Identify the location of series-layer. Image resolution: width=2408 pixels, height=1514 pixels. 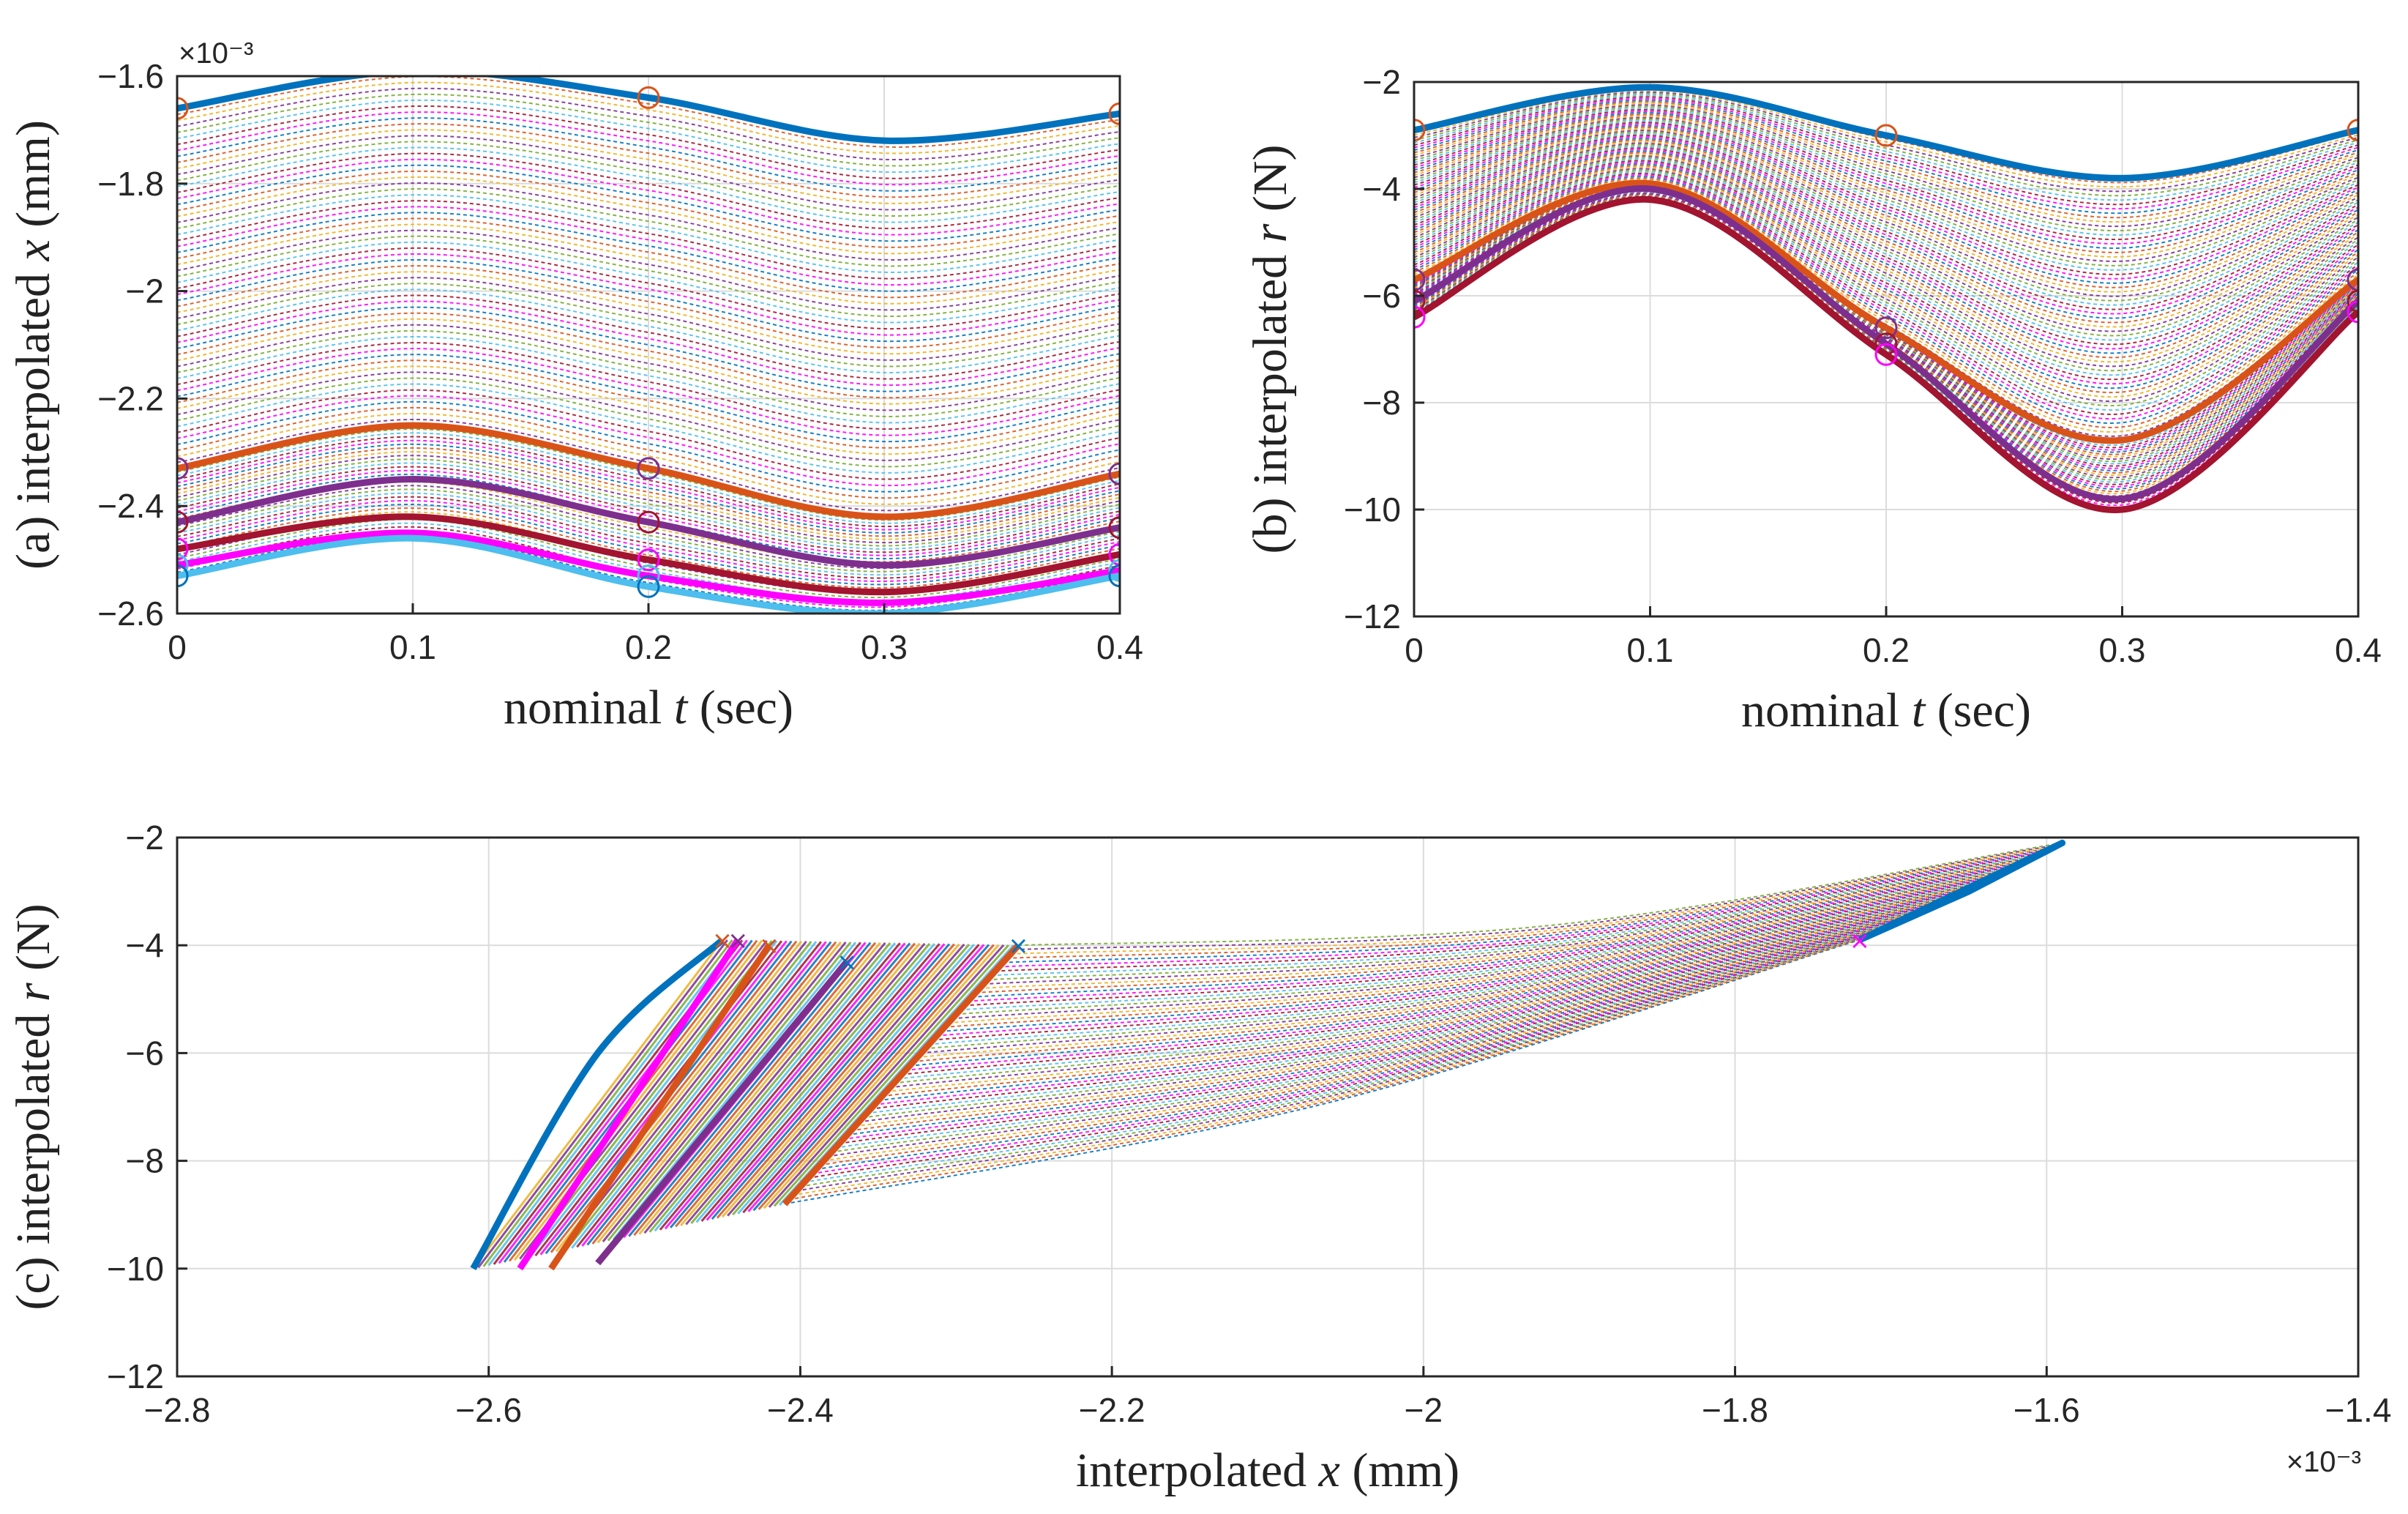
(1886, 298).